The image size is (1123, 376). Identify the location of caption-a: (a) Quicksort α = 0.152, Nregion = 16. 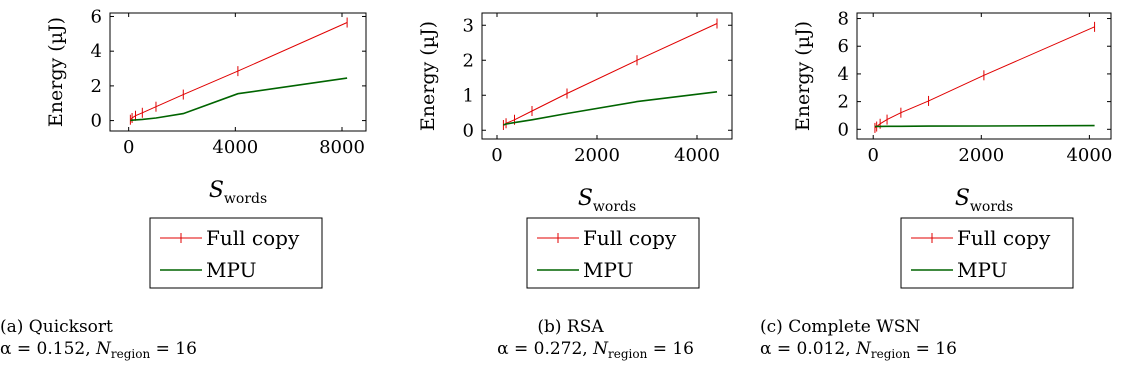
(98, 338).